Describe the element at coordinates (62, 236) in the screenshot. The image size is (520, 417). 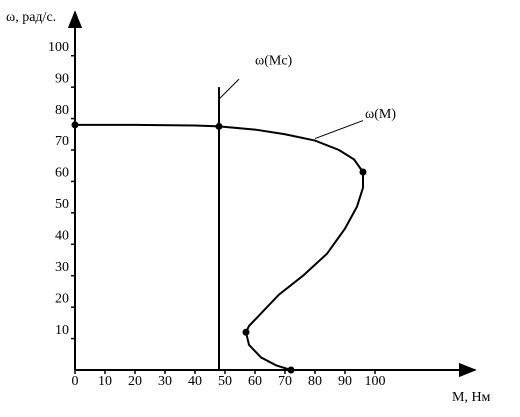
I see `y-tick-label: 40` at that location.